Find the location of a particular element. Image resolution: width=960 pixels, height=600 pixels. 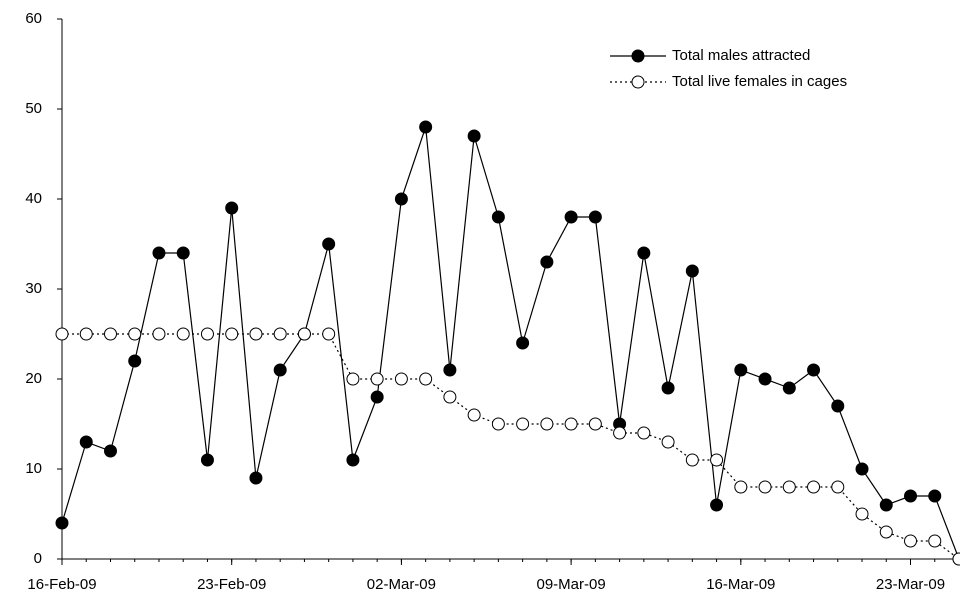

legend-label: Total males attracted is located at coordinates (741, 55).